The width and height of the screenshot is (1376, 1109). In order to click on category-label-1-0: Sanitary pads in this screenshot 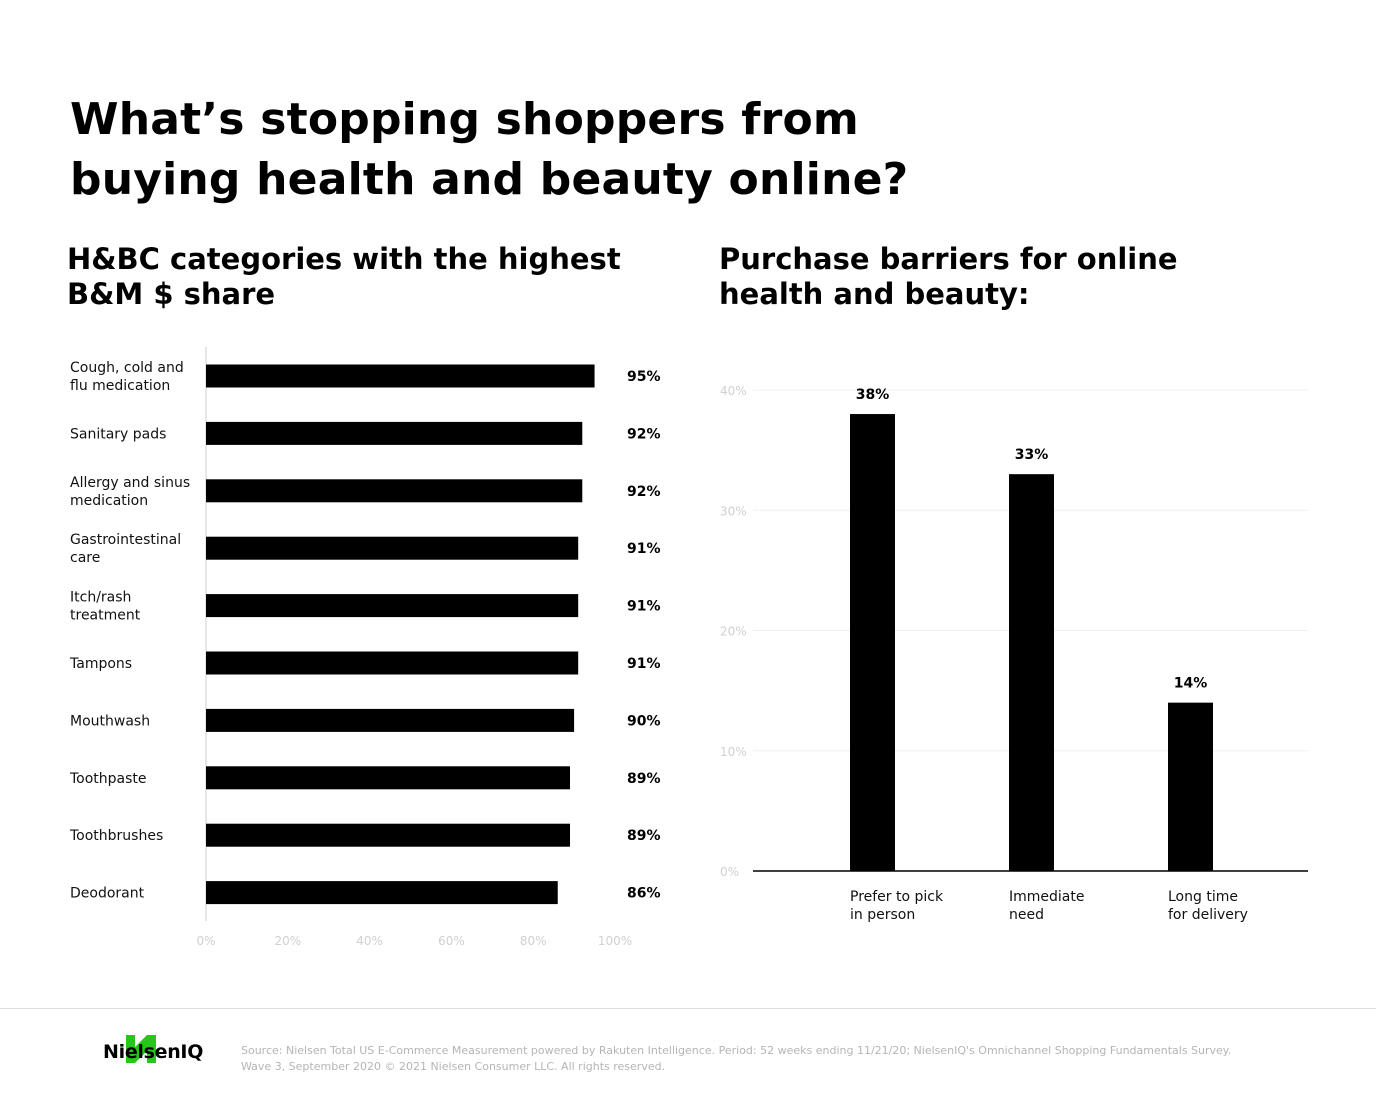, I will do `click(118, 434)`.